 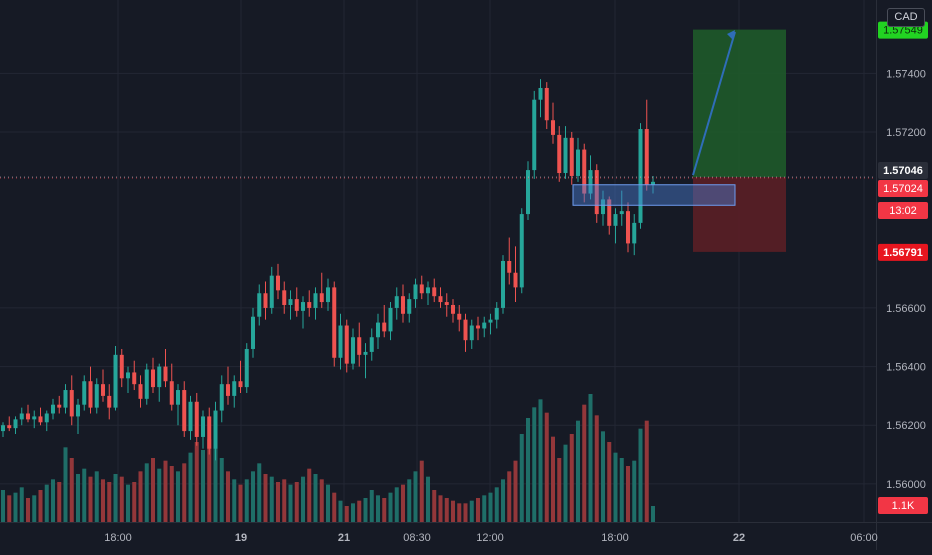 I want to click on time-tick-label: 06:00, so click(x=864, y=538).